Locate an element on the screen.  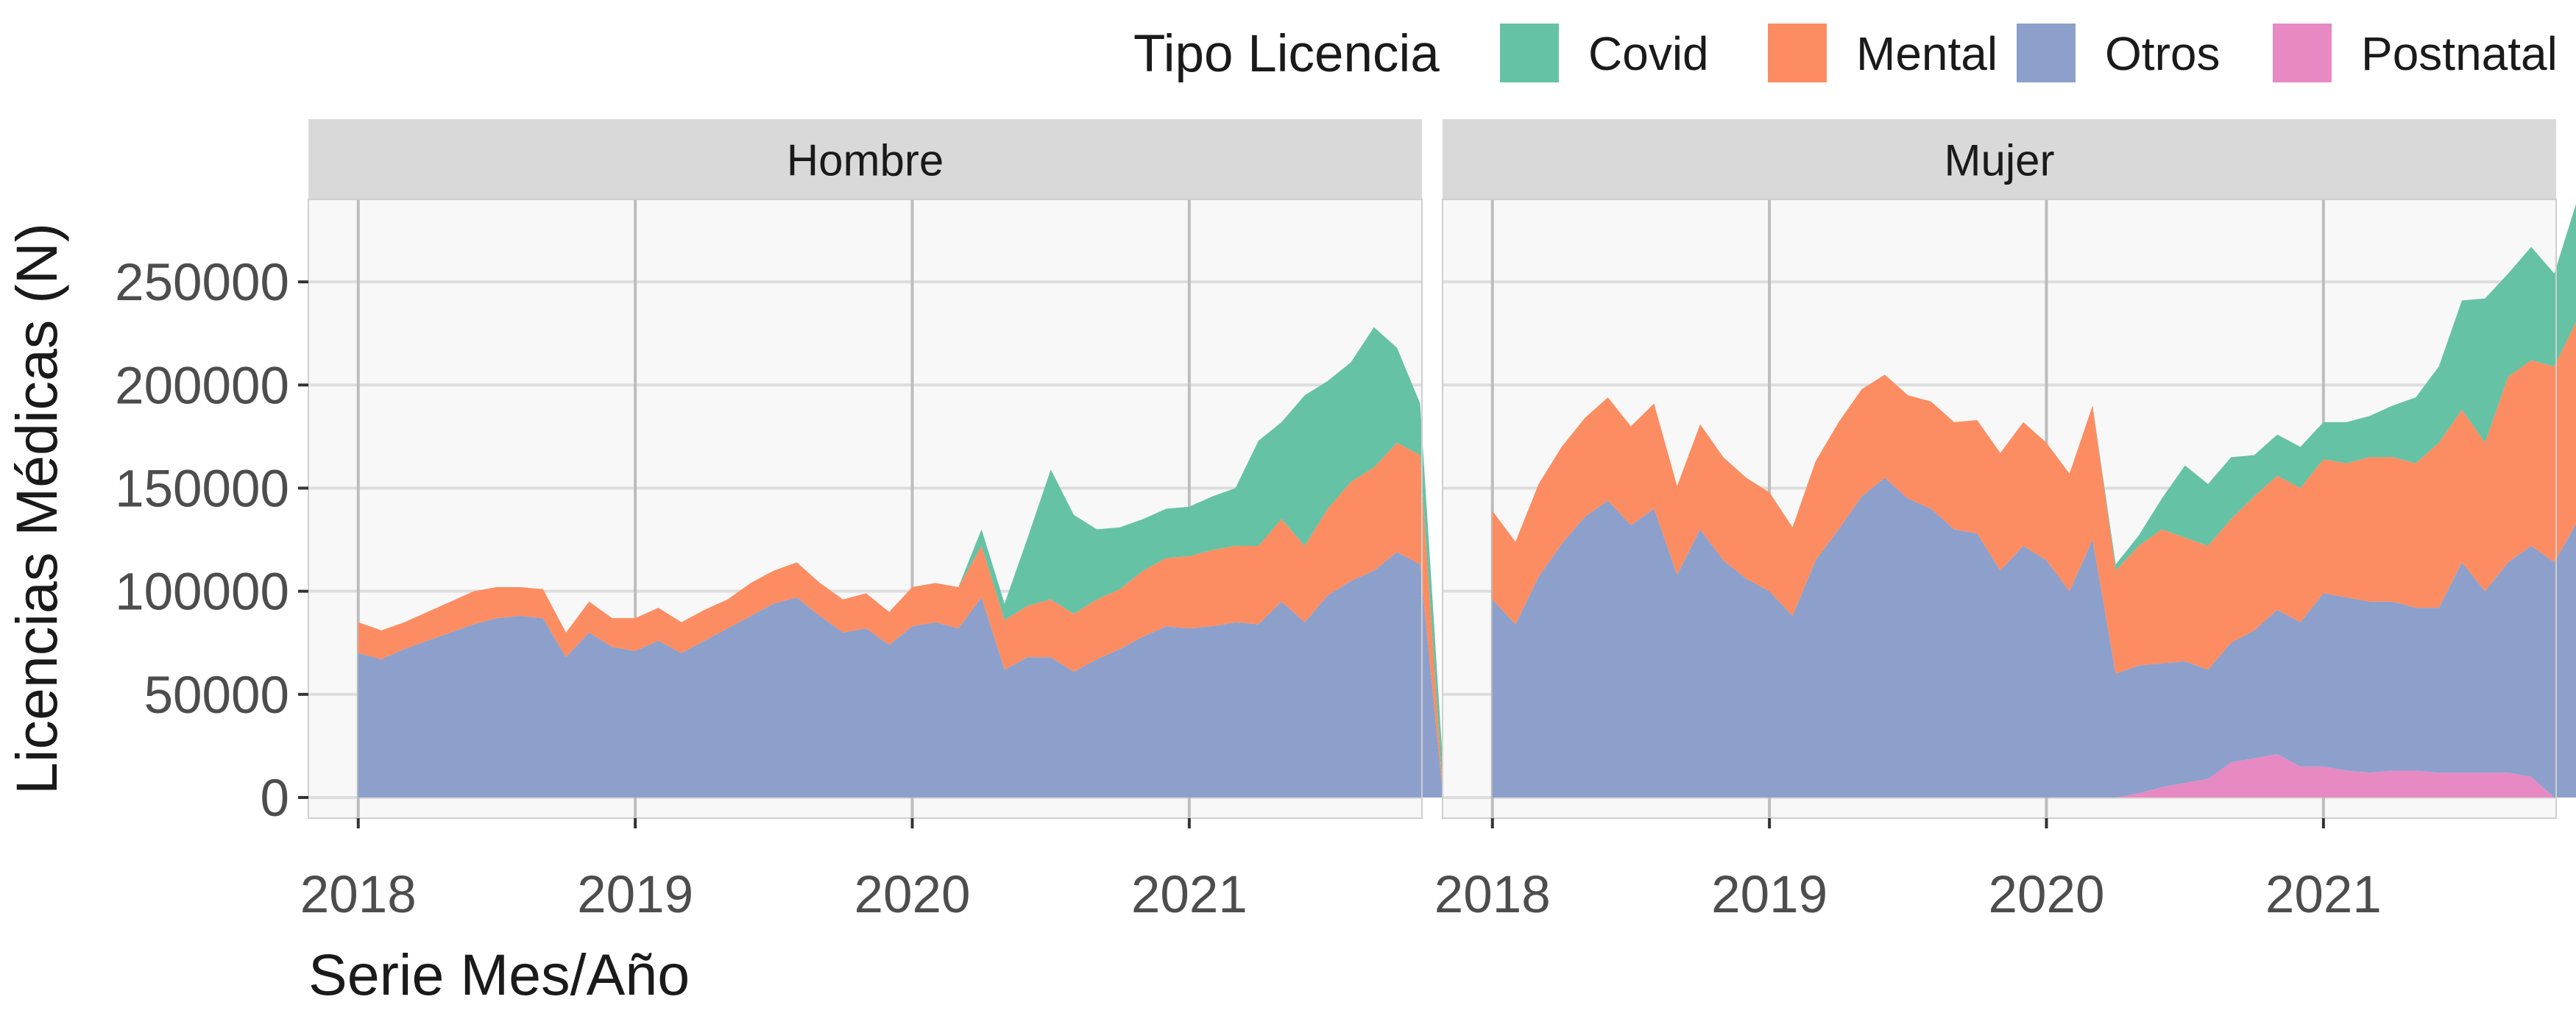
y-tick-label: 100000 is located at coordinates (202, 593).